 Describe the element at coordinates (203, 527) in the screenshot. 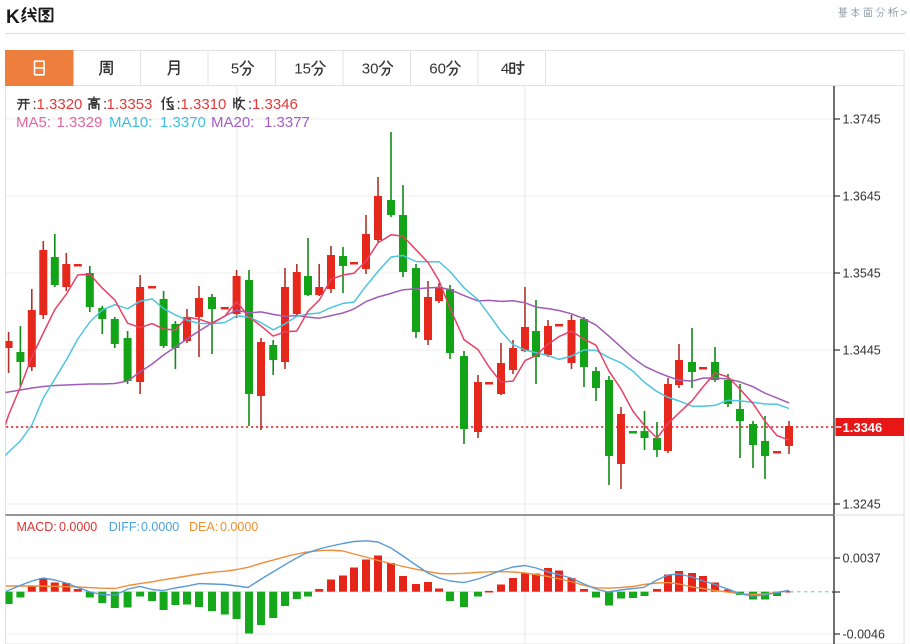

I see `svg-text: DEA:` at that location.